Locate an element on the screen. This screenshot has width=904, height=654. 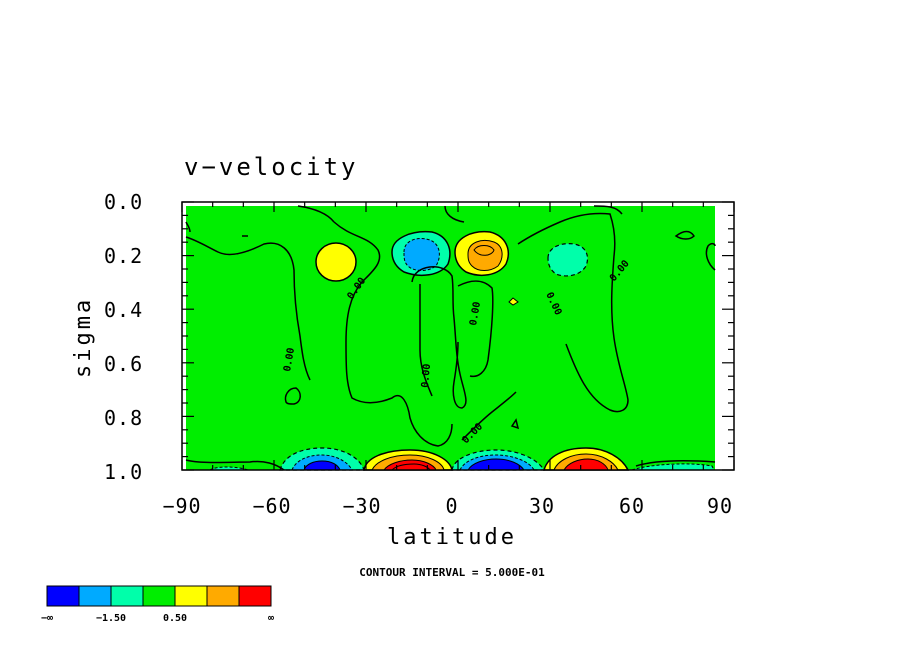
y-tick-label: 0.2 is located at coordinates (123, 256).